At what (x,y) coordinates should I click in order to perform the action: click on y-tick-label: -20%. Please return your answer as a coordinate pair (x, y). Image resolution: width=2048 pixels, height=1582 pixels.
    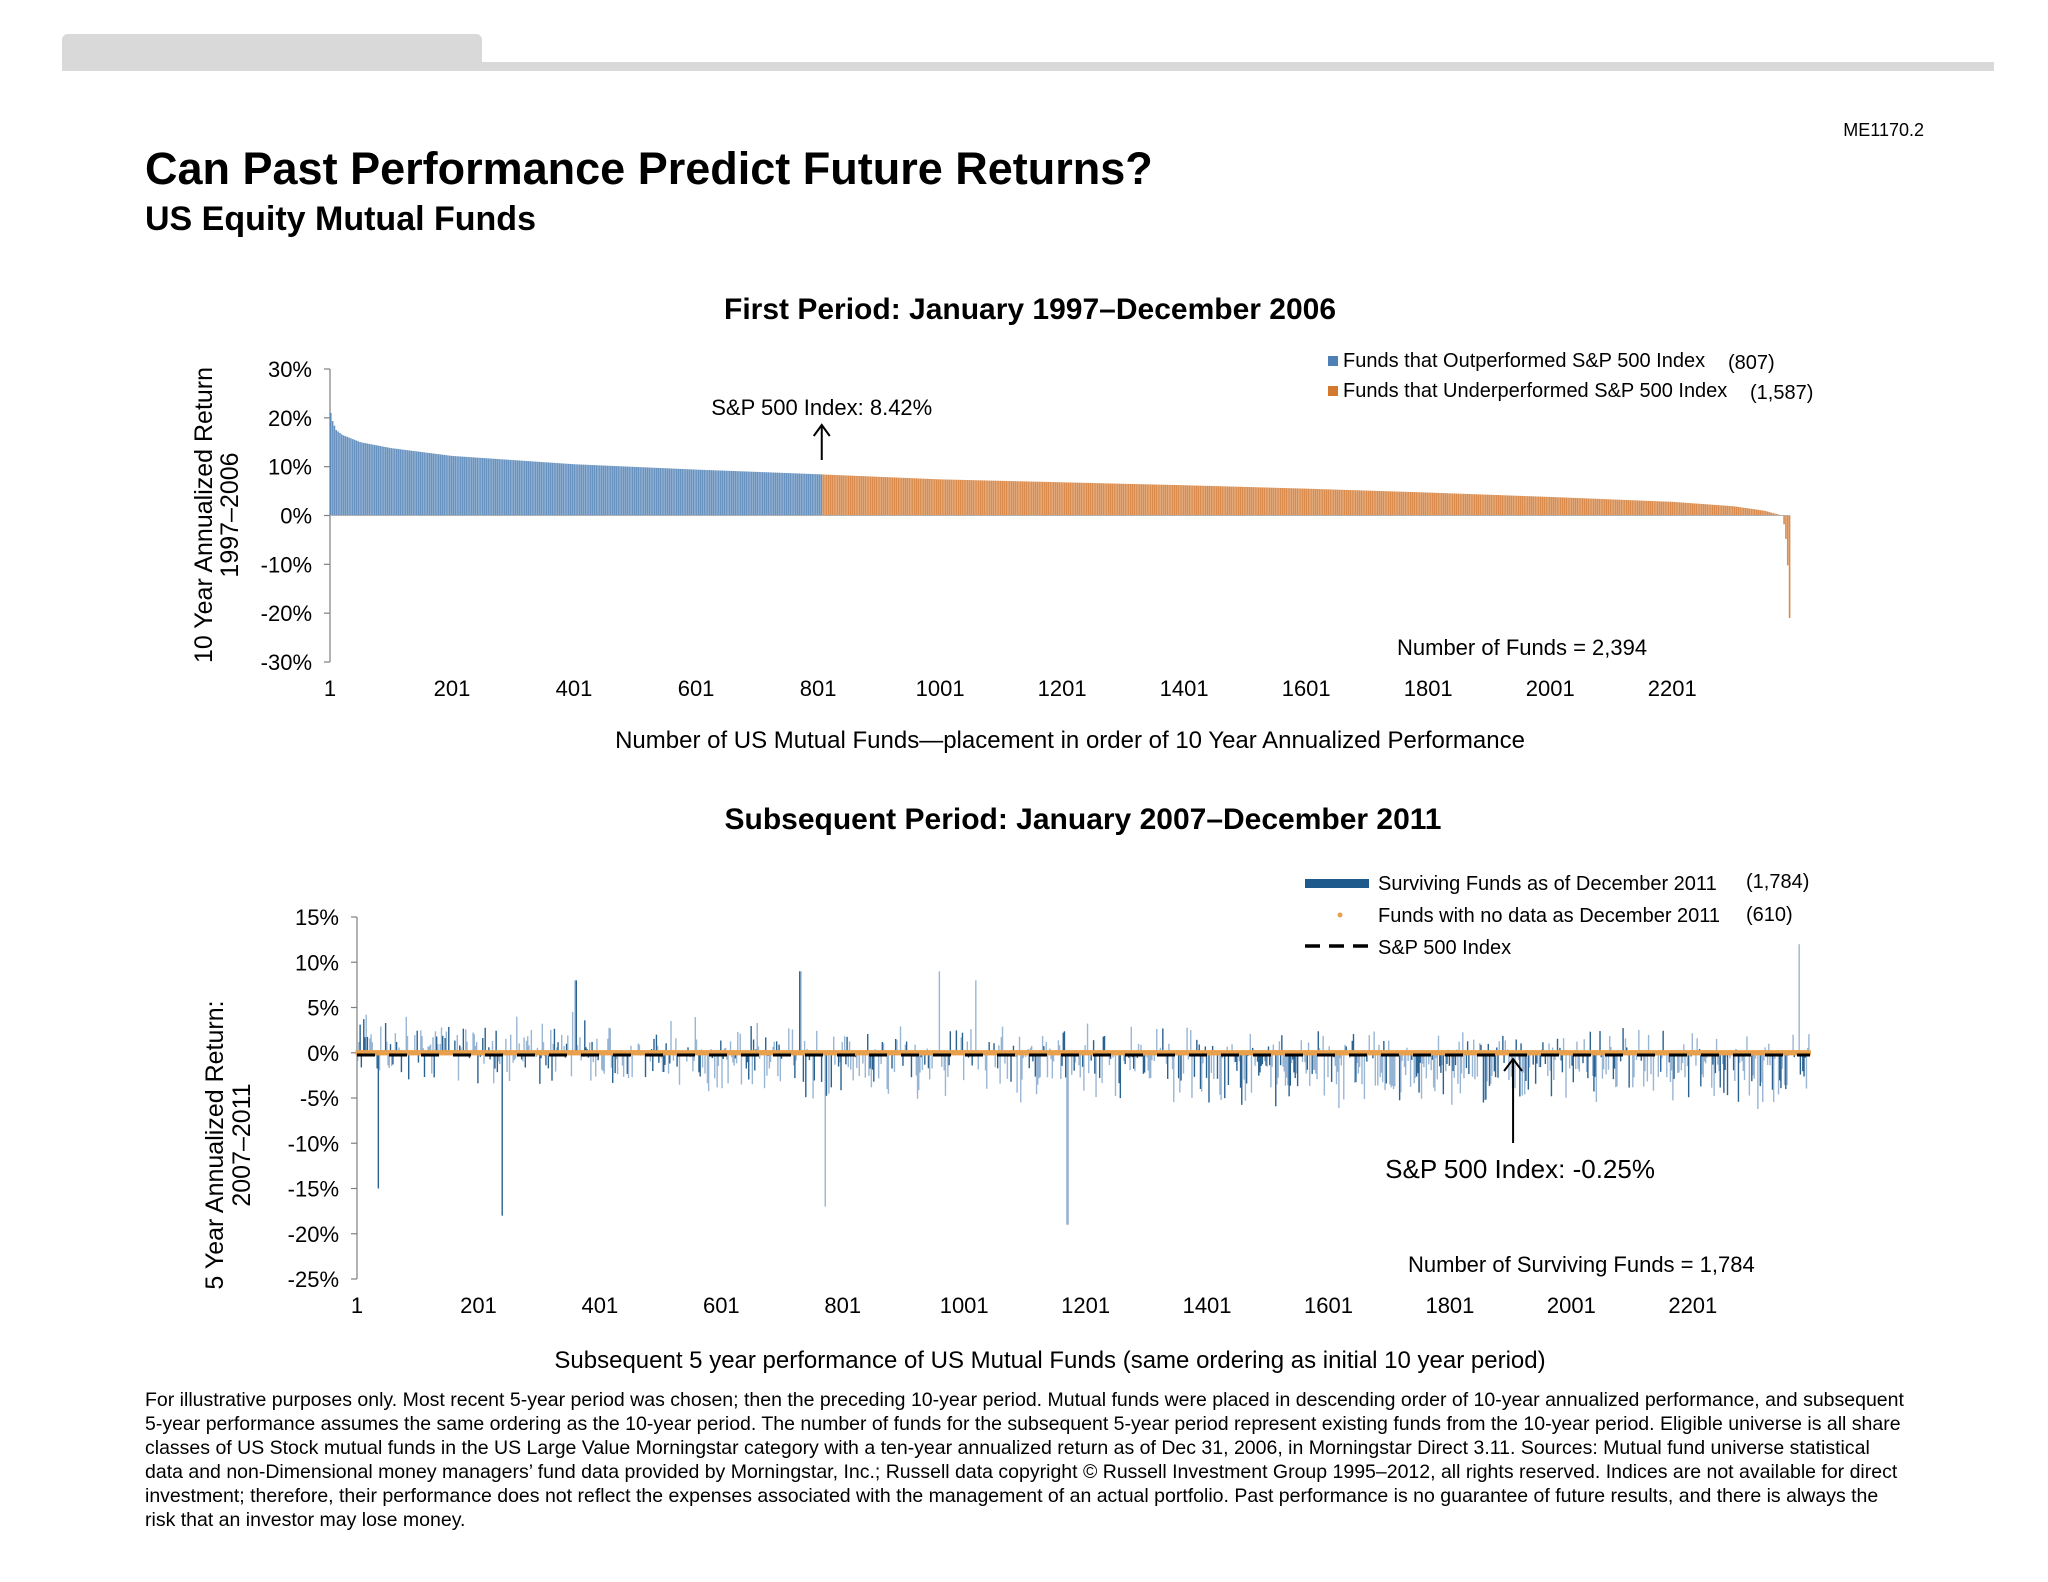
    Looking at the image, I should click on (313, 1234).